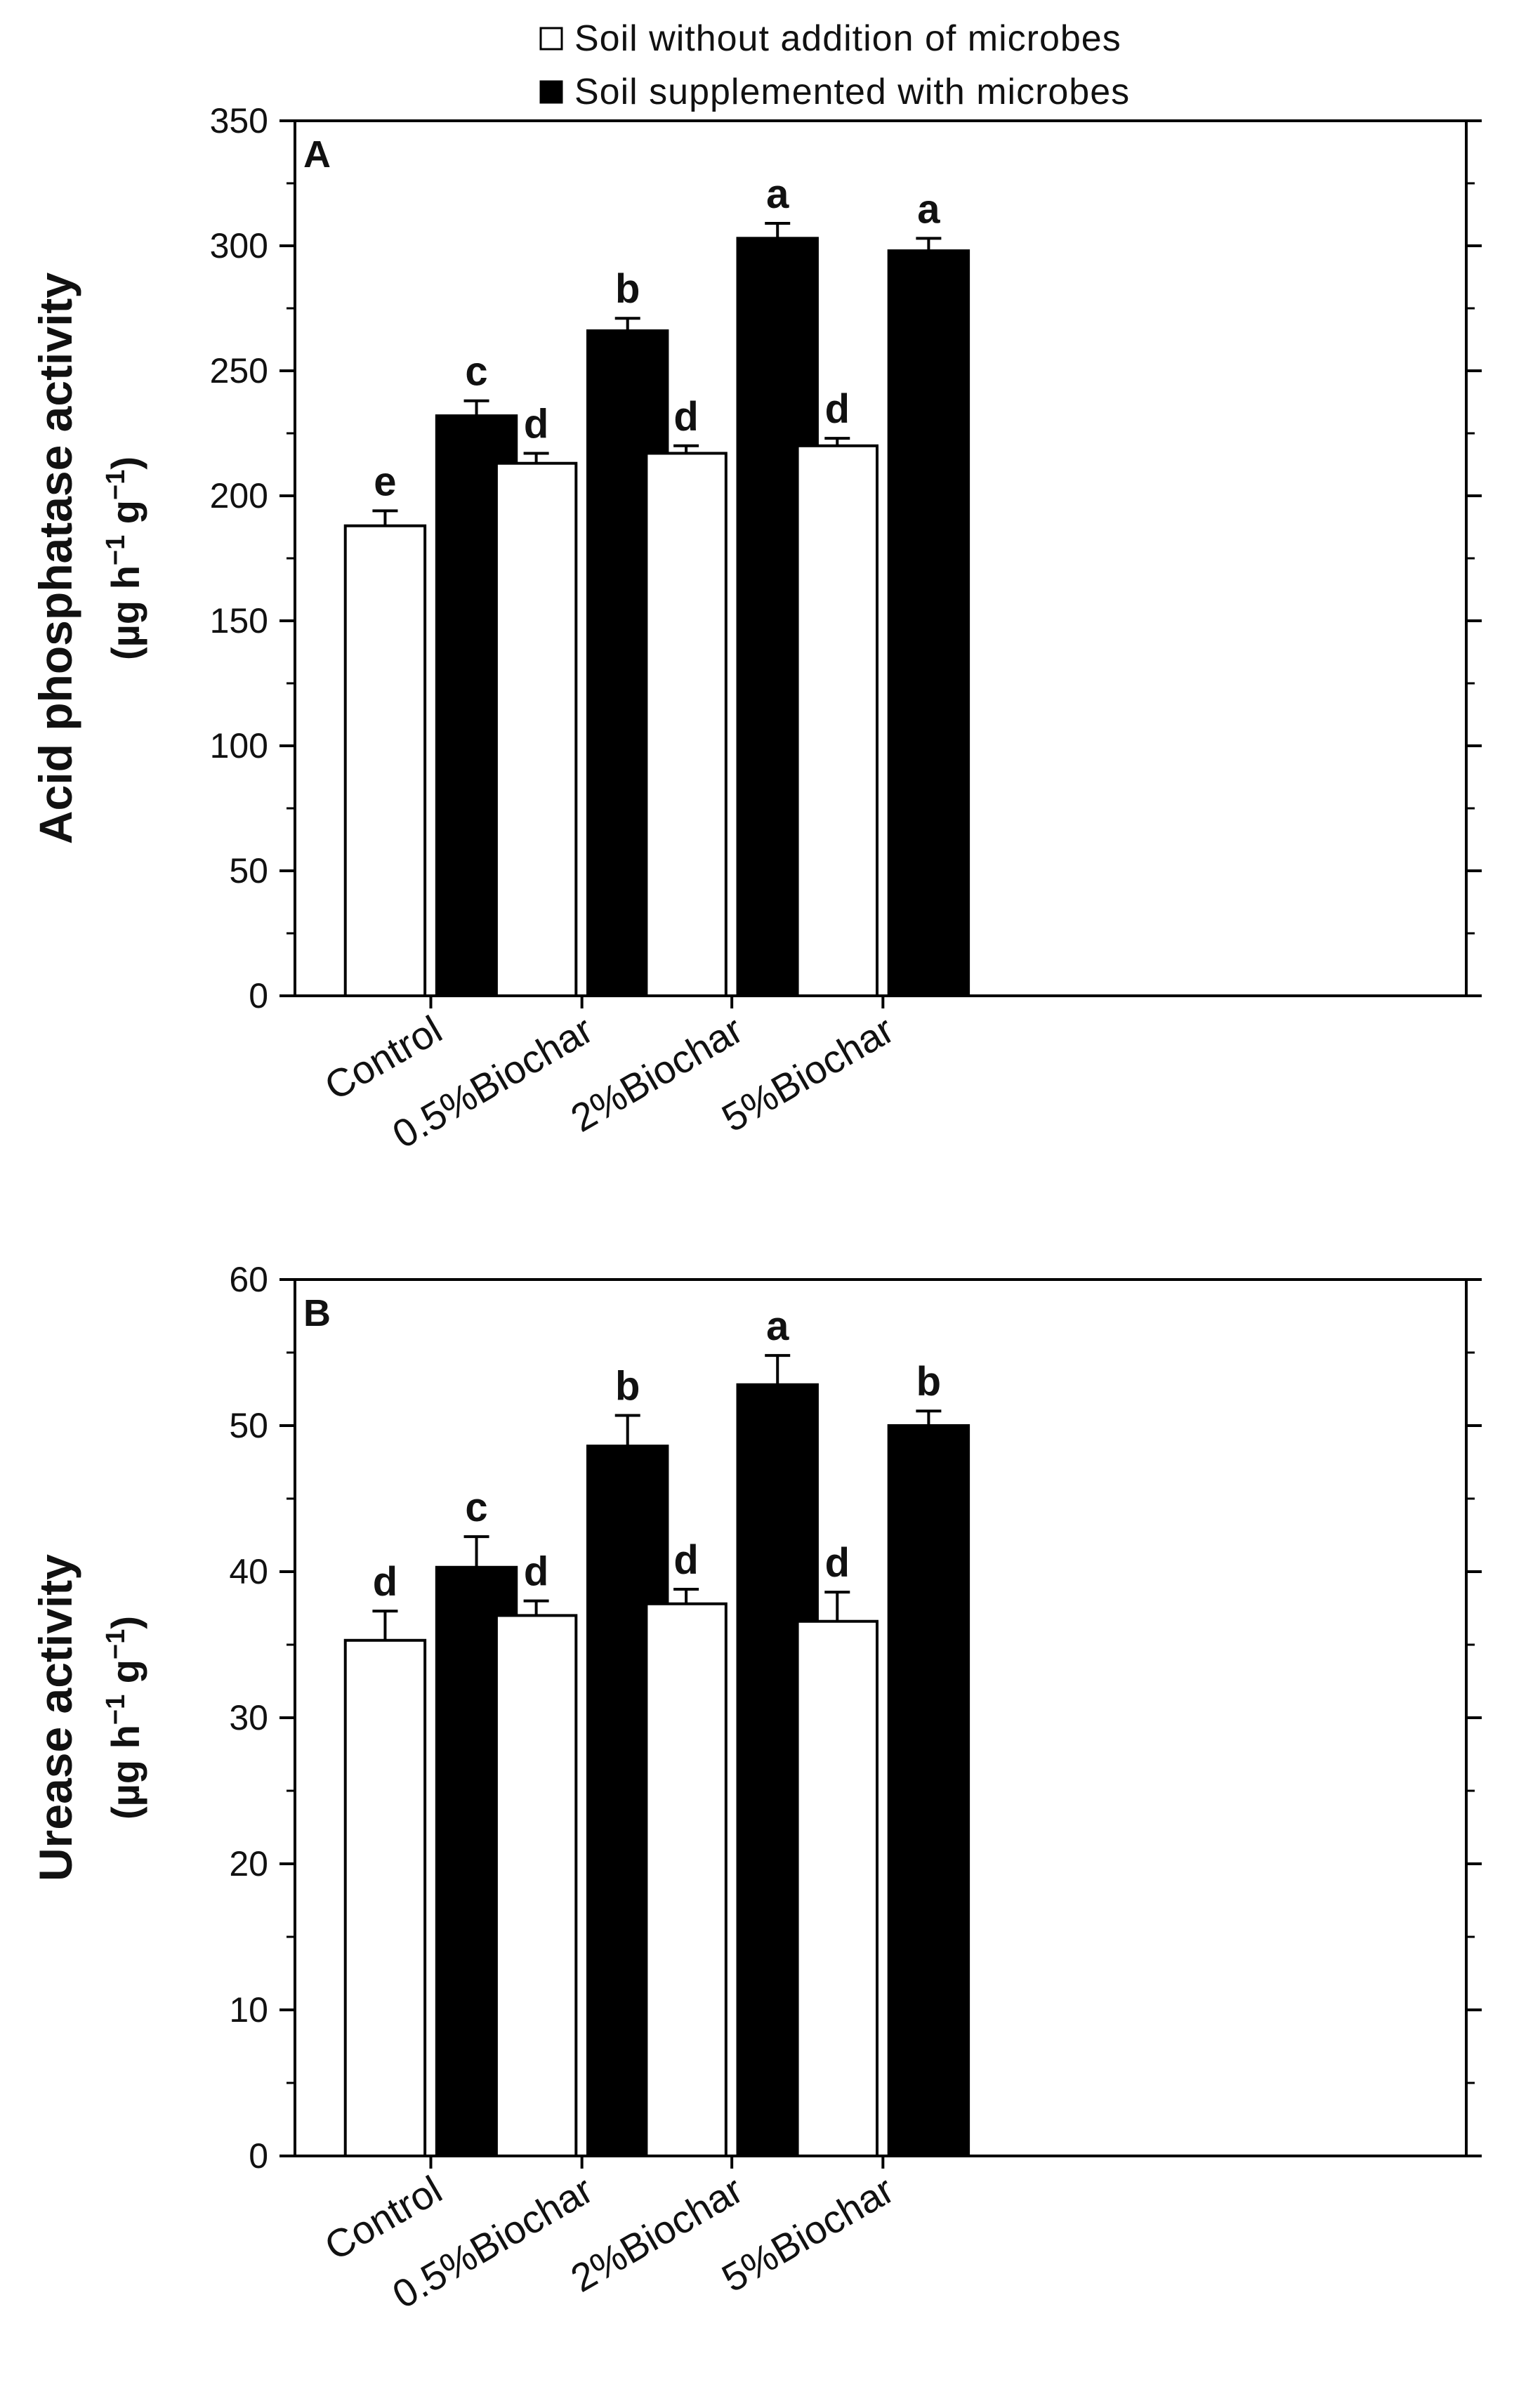  Describe the element at coordinates (239, 370) in the screenshot. I see `y-tick-label: 250` at that location.